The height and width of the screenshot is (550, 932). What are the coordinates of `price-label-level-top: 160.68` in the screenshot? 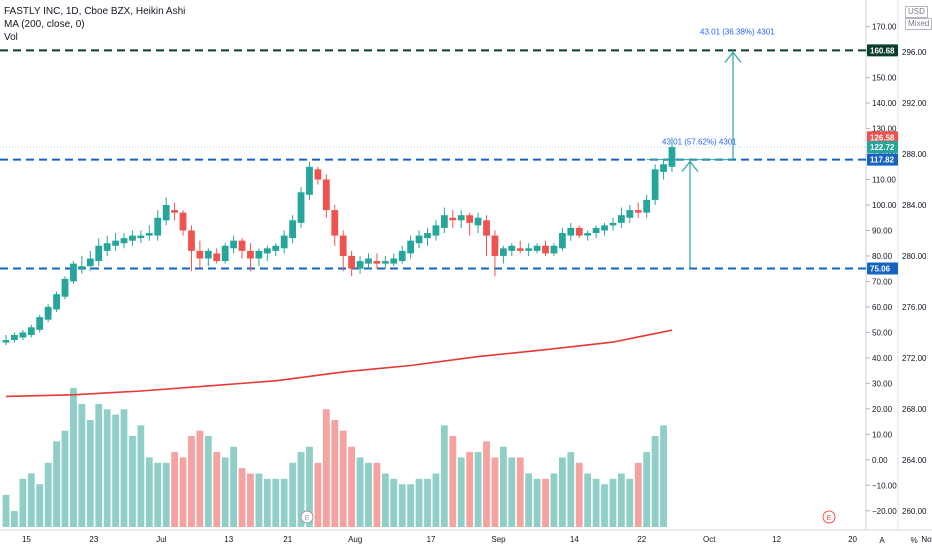 It's located at (882, 50).